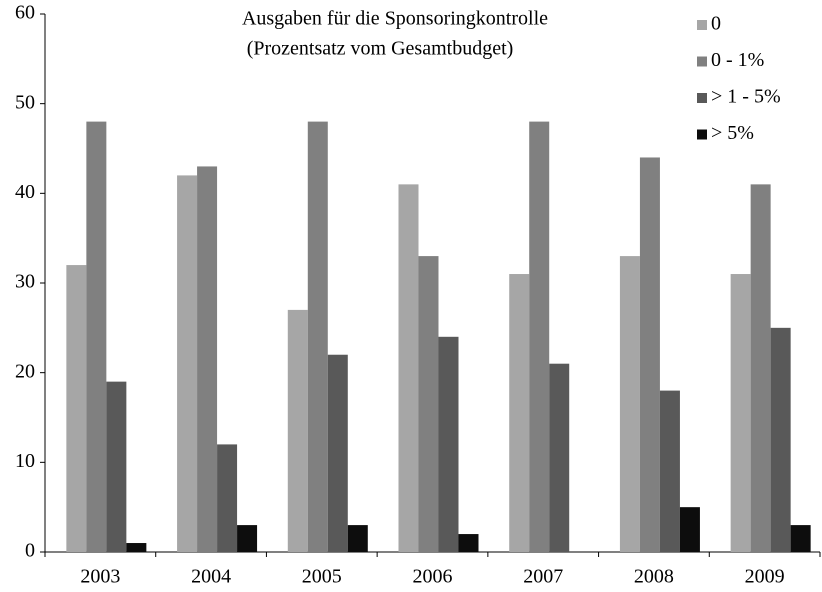  What do you see at coordinates (433, 577) in the screenshot?
I see `x-tick-label: 2006` at bounding box center [433, 577].